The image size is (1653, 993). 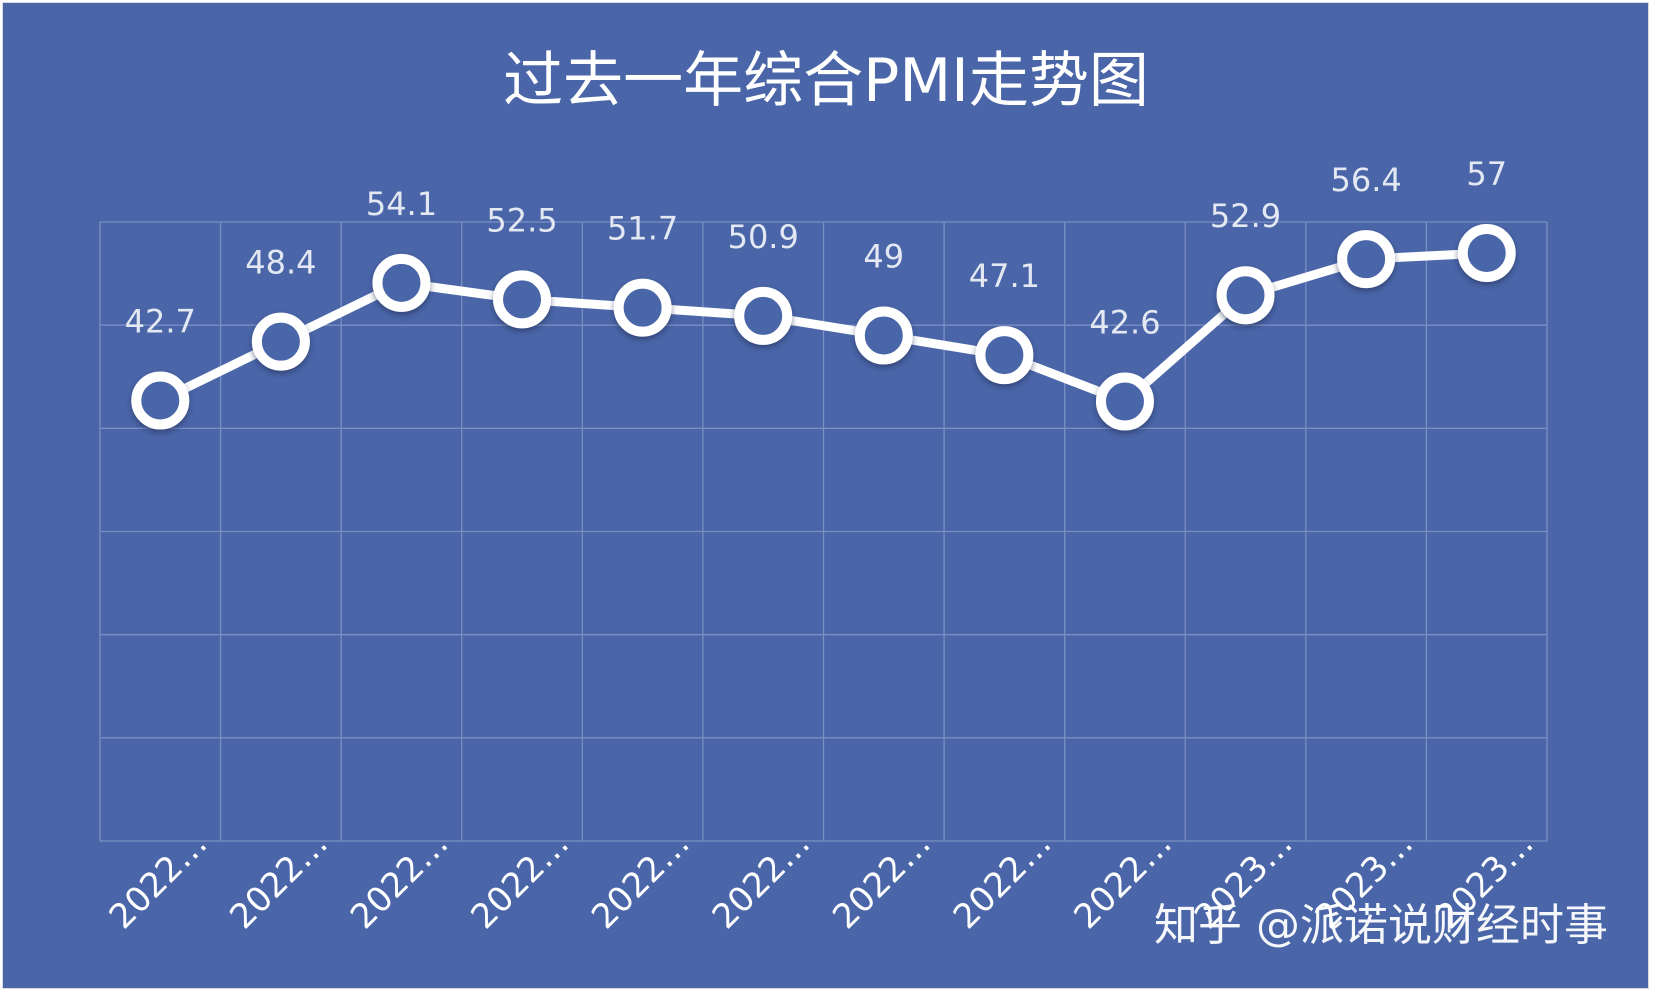 What do you see at coordinates (1486, 174) in the screenshot?
I see `data-label: 57` at bounding box center [1486, 174].